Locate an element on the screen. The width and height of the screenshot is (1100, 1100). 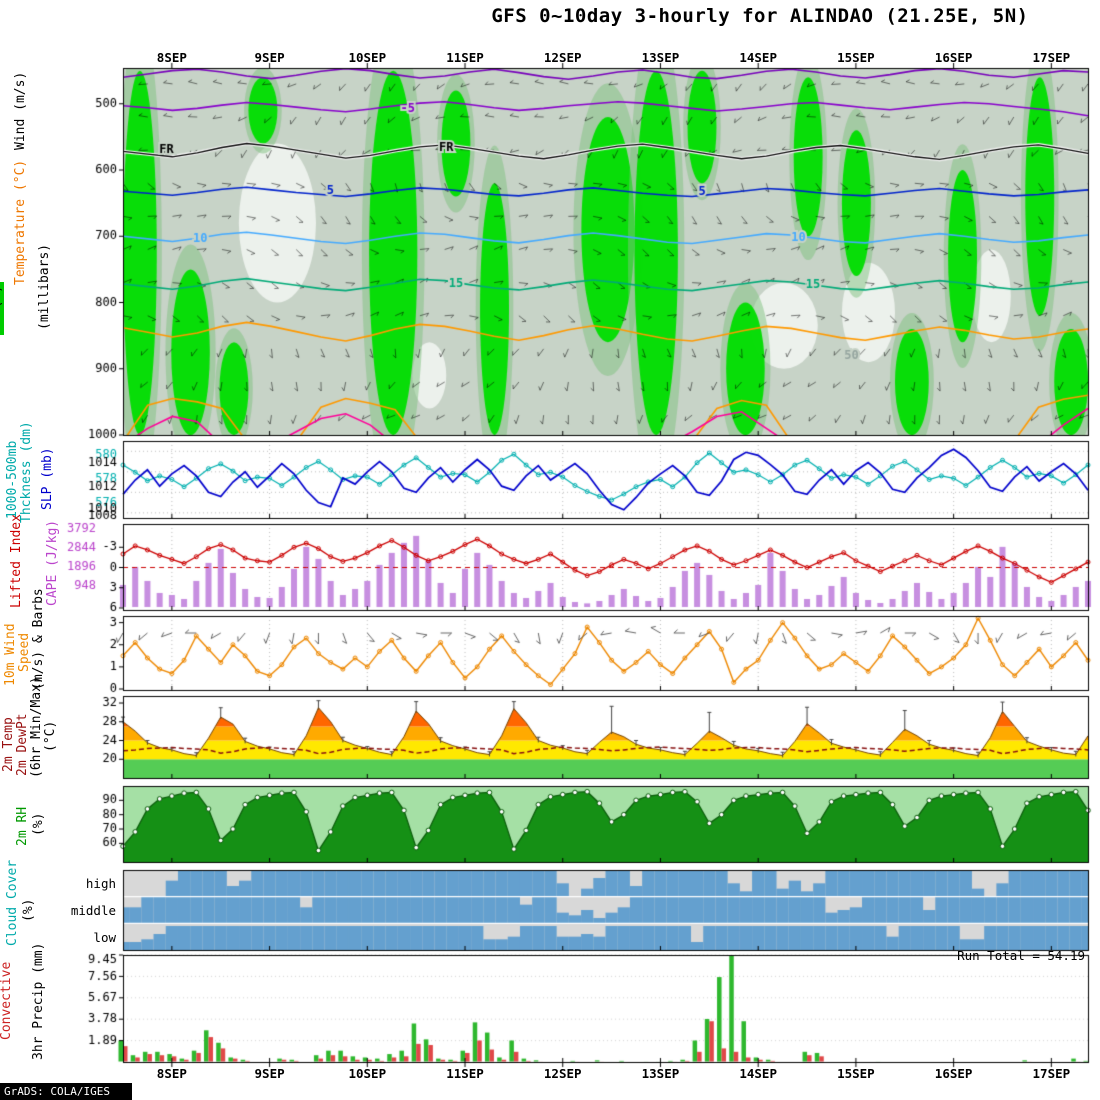
cloud-axis-label-1: Cloud Cover is located at coordinates (12, 902).